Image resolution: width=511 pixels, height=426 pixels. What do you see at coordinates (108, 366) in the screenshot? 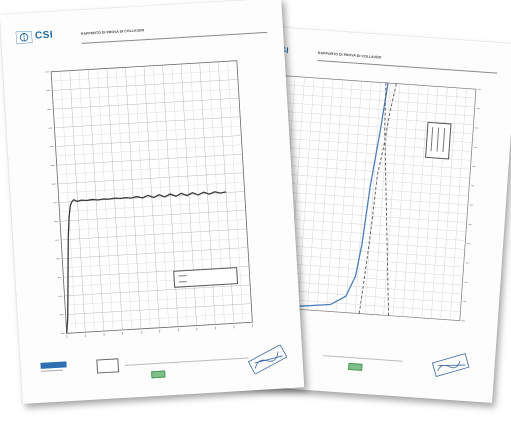
I see `front-footer-box` at bounding box center [108, 366].